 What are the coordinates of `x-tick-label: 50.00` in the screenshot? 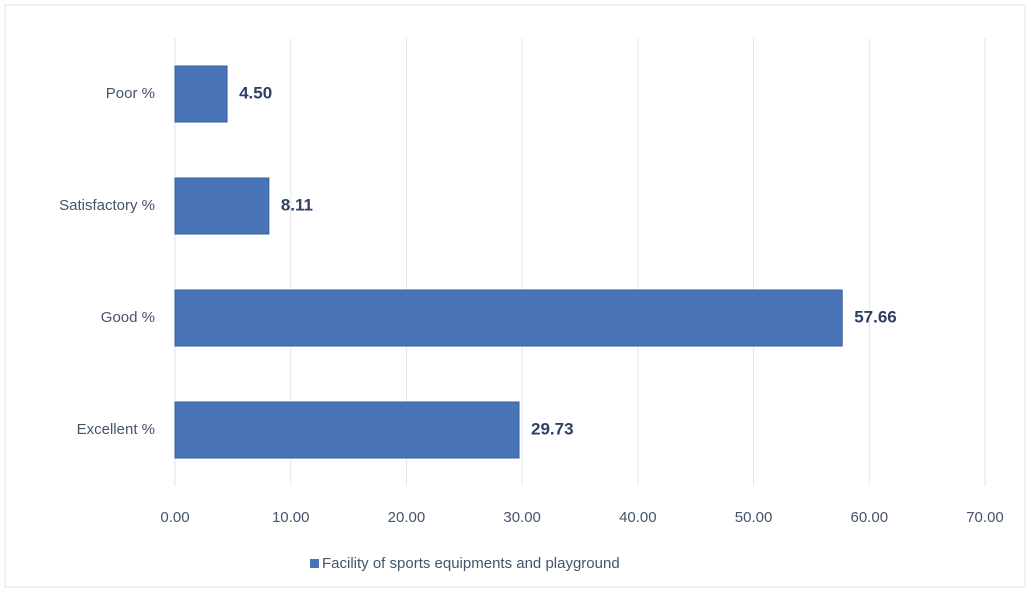 It's located at (754, 517).